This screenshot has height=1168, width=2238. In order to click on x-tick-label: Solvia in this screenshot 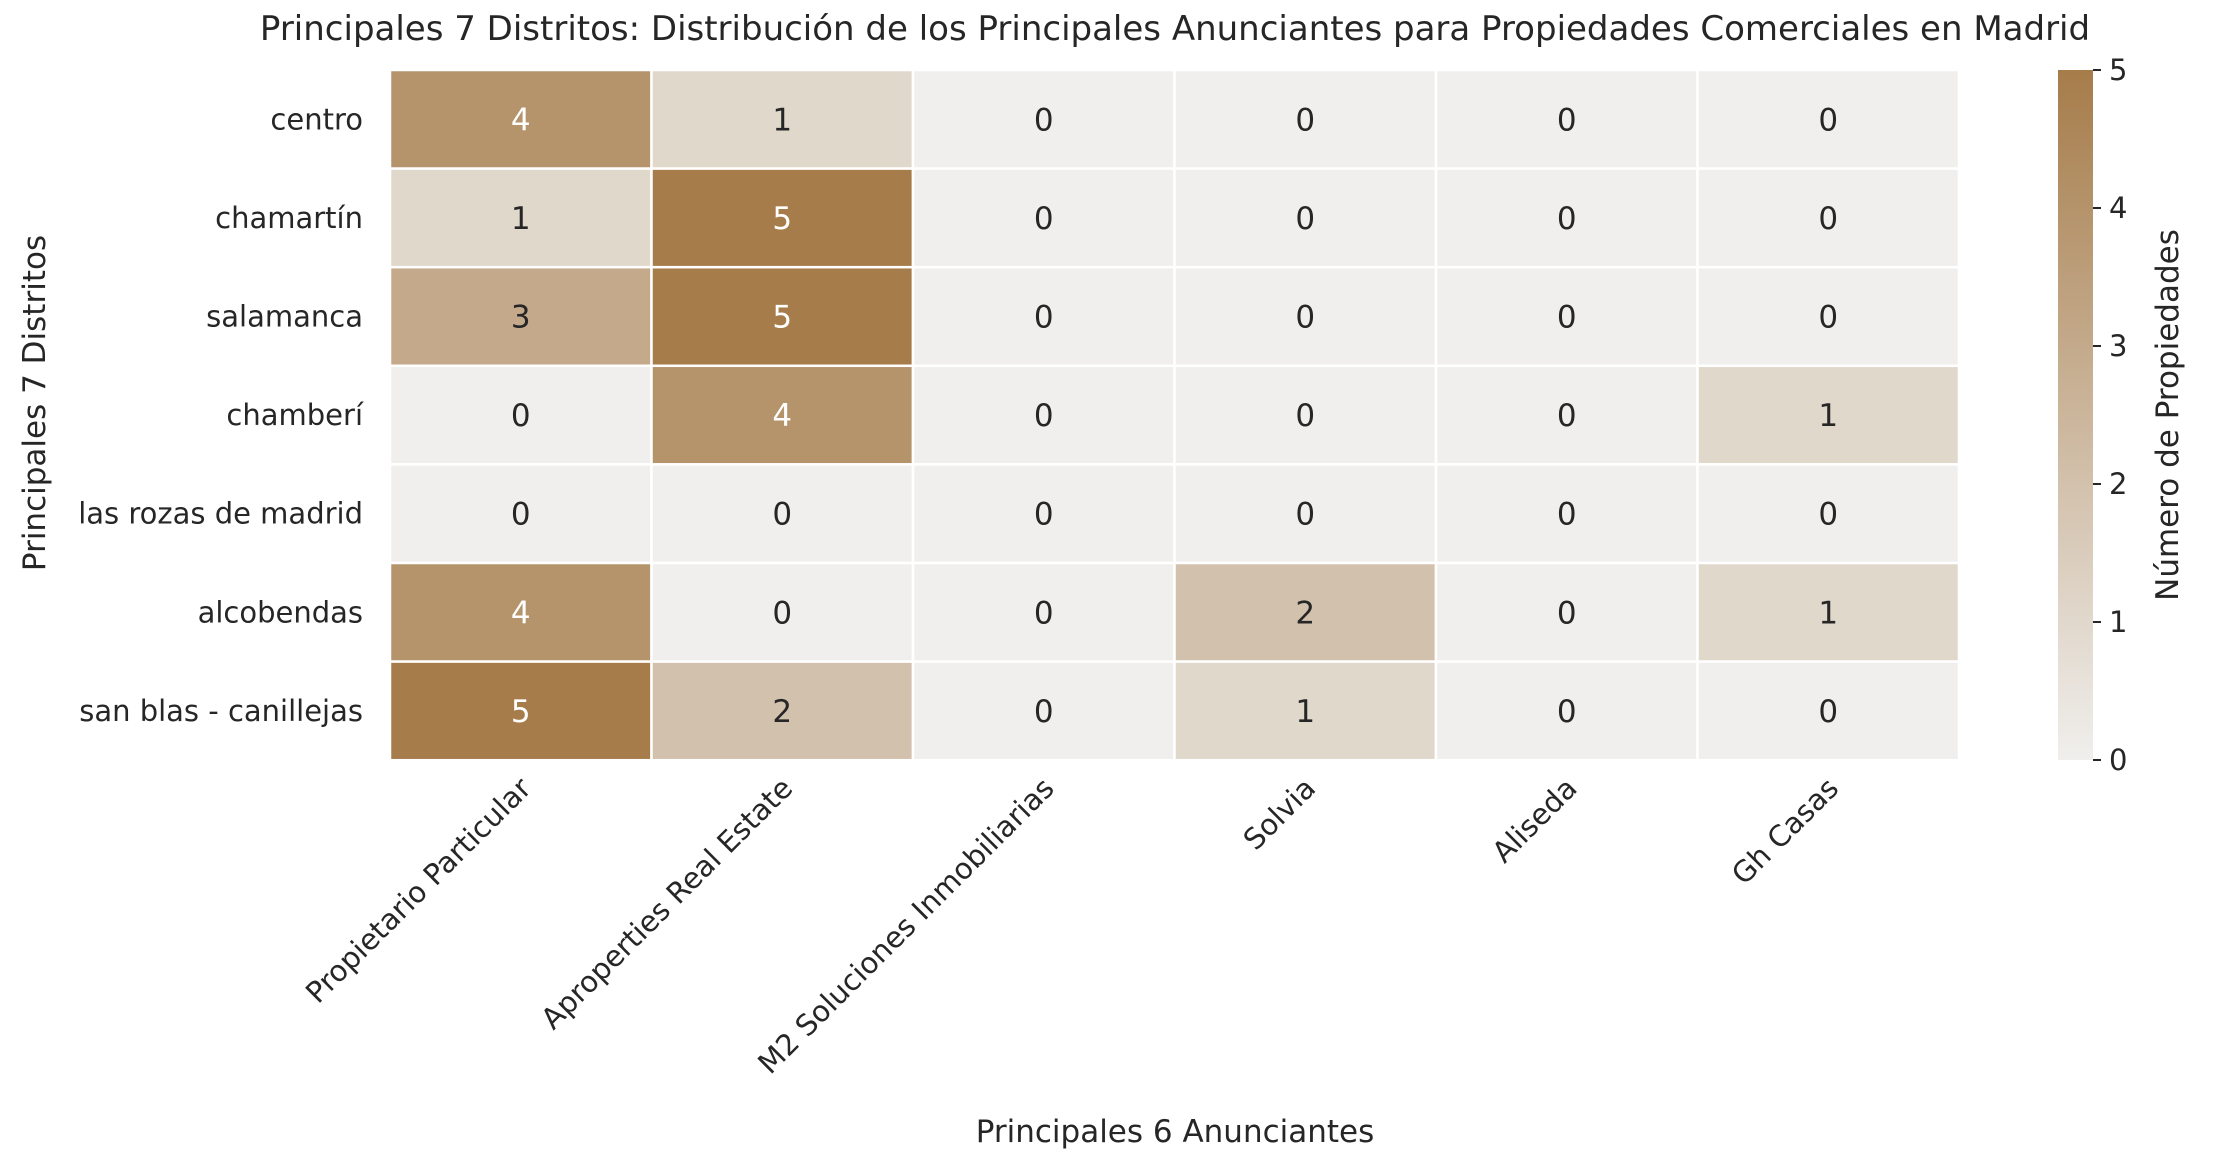, I will do `click(1279, 814)`.